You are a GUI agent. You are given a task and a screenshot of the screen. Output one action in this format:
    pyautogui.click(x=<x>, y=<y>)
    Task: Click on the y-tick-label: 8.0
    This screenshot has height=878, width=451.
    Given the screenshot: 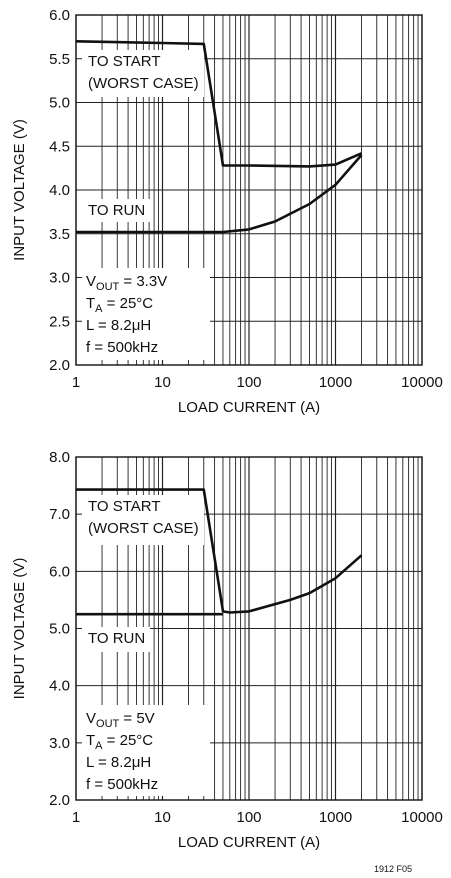 What is the action you would take?
    pyautogui.click(x=59, y=457)
    